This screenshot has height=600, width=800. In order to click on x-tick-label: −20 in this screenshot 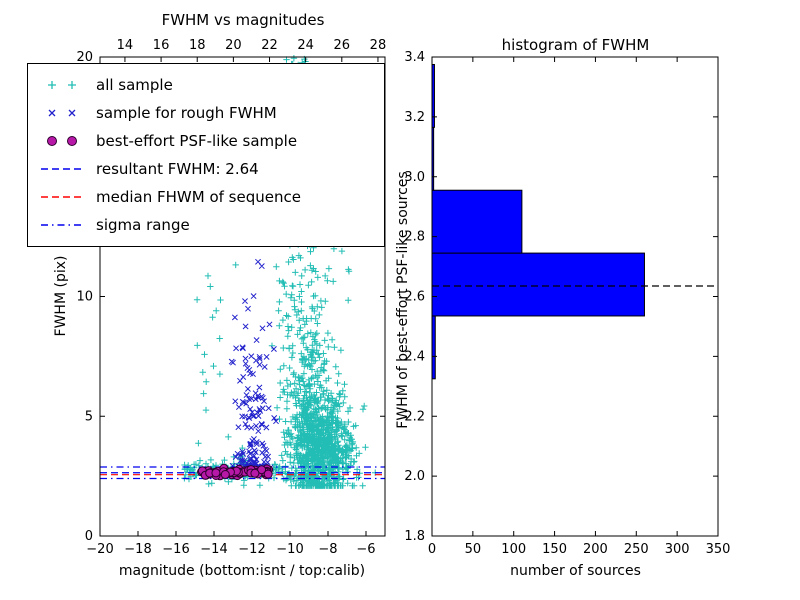, I will do `click(99, 549)`.